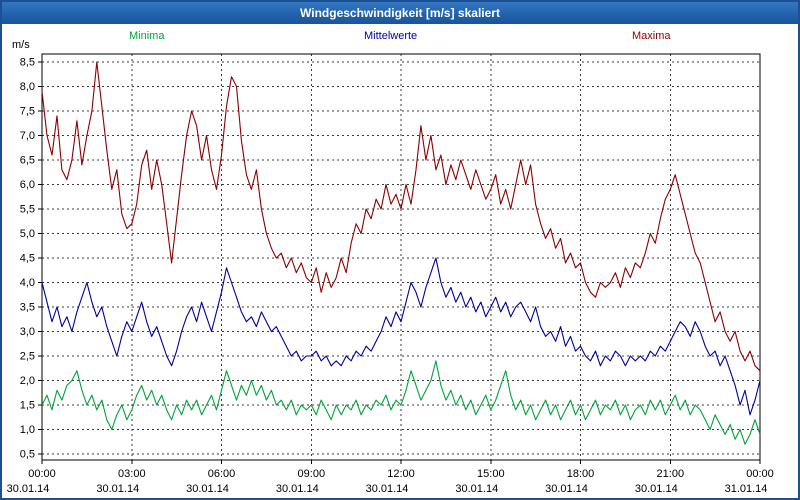  What do you see at coordinates (27, 406) in the screenshot?
I see `svg-text: 1,5` at bounding box center [27, 406].